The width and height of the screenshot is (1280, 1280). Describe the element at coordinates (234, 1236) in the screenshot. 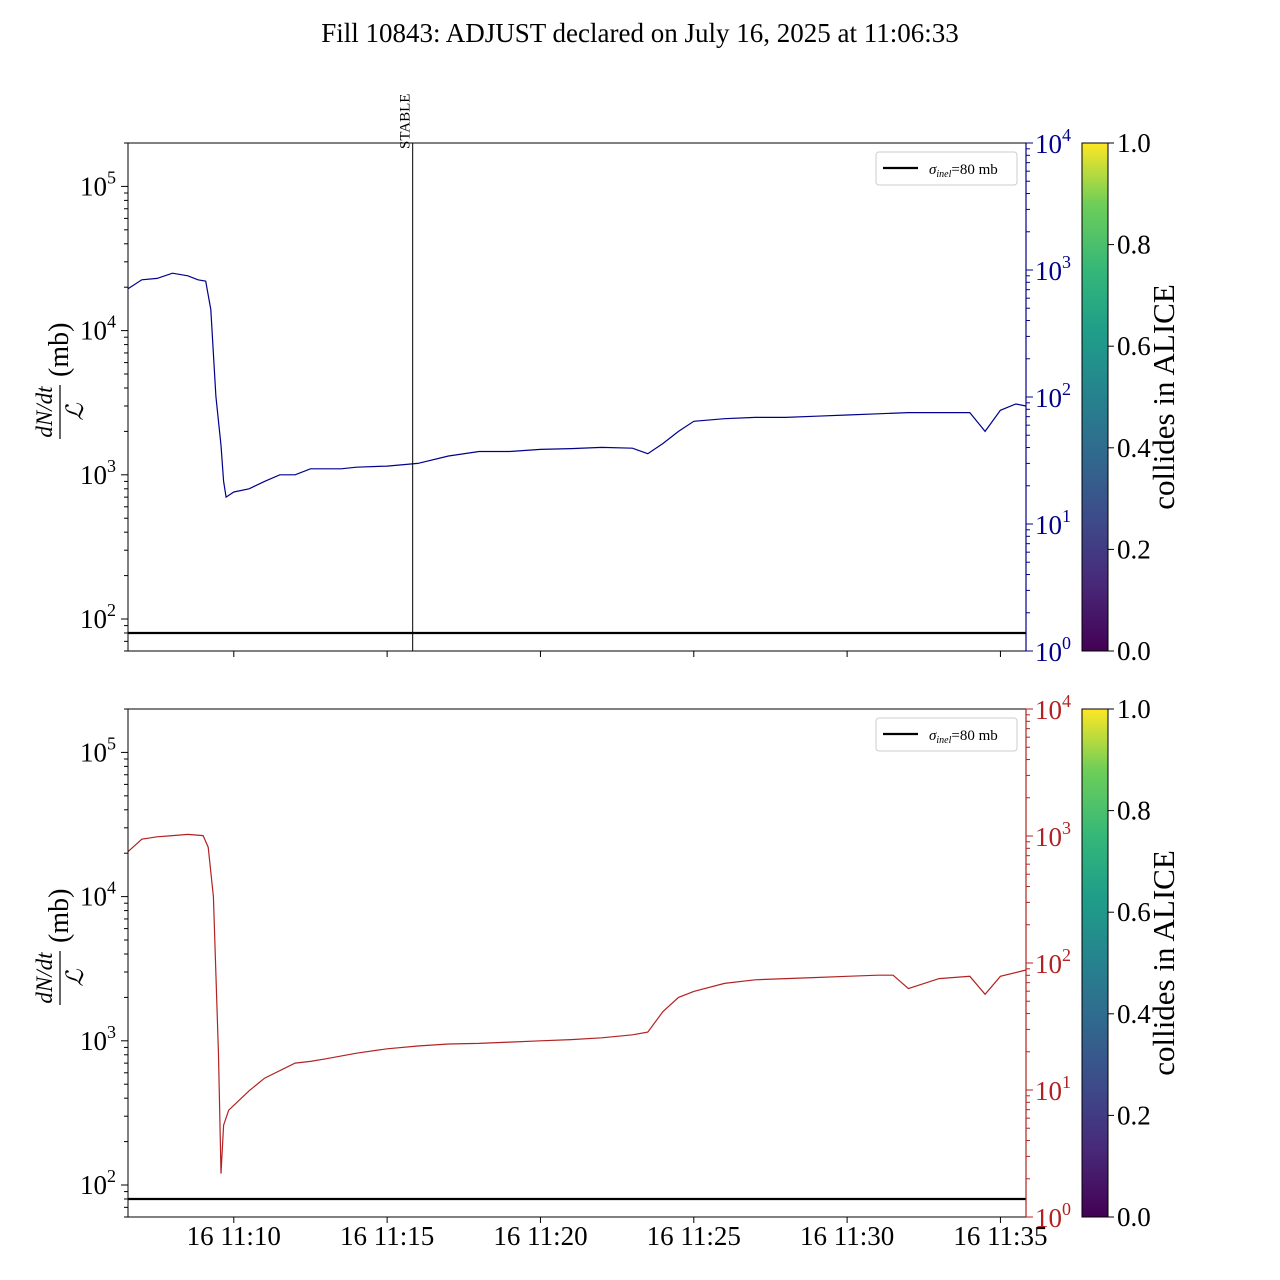

I see `x-tick-label: 16 11:10` at that location.